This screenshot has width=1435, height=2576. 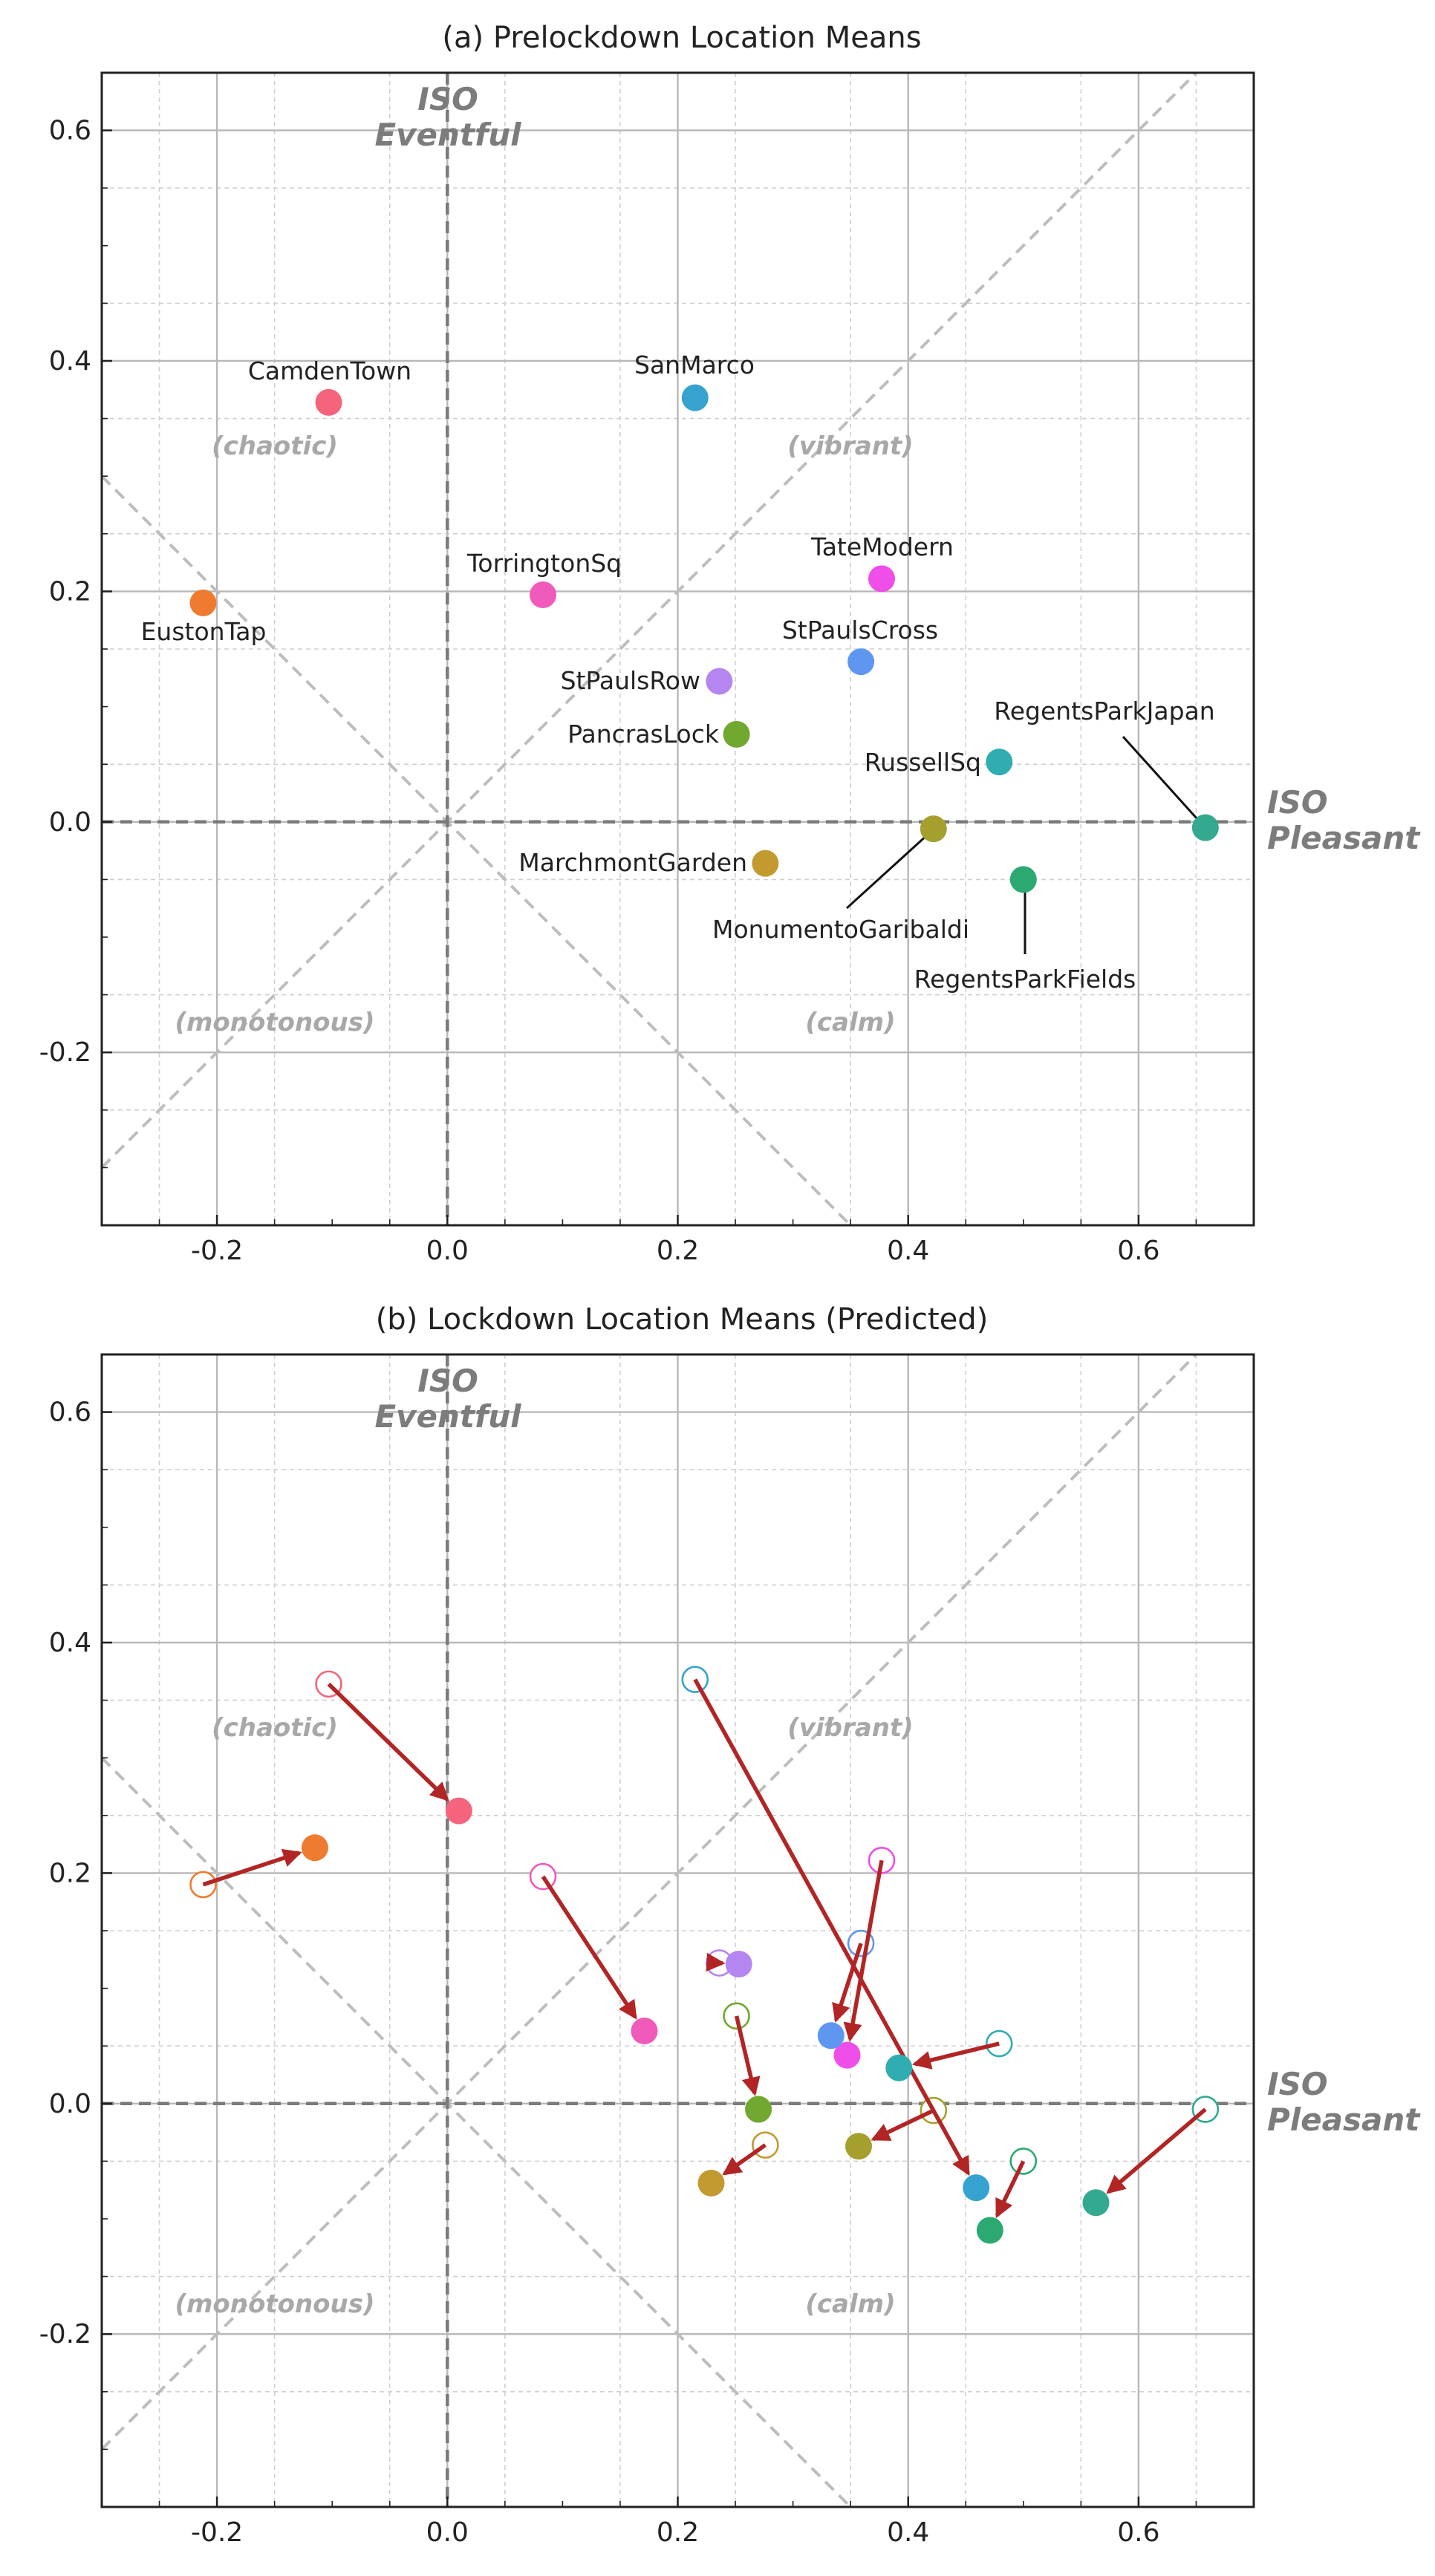 What do you see at coordinates (314, 1848) in the screenshot?
I see `lockdown-point-eustontap` at bounding box center [314, 1848].